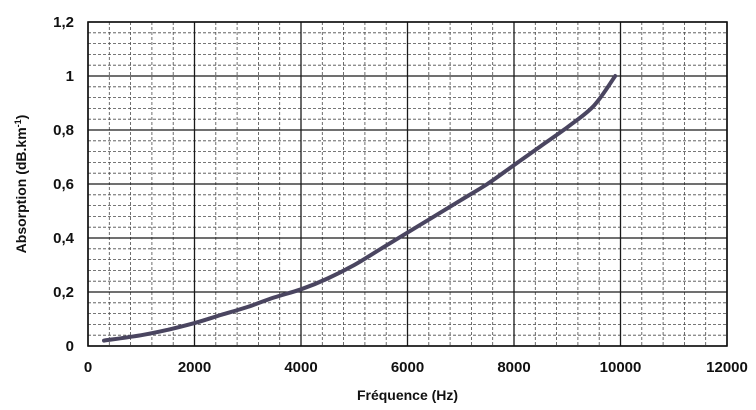  I want to click on y-axis-title: Absorption (dB.km-1), so click(21, 184).